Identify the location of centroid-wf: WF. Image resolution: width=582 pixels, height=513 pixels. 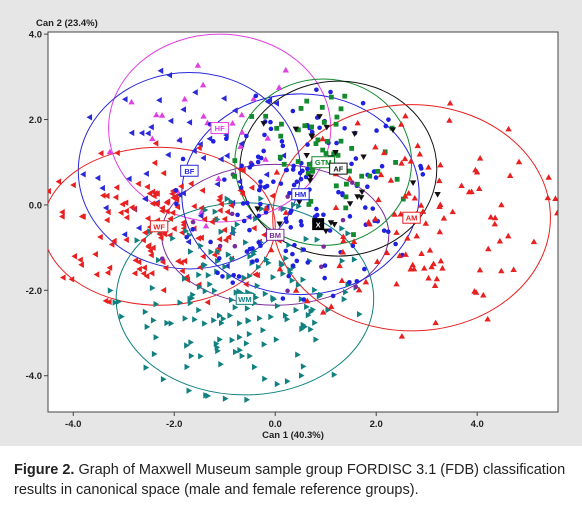
(159, 226).